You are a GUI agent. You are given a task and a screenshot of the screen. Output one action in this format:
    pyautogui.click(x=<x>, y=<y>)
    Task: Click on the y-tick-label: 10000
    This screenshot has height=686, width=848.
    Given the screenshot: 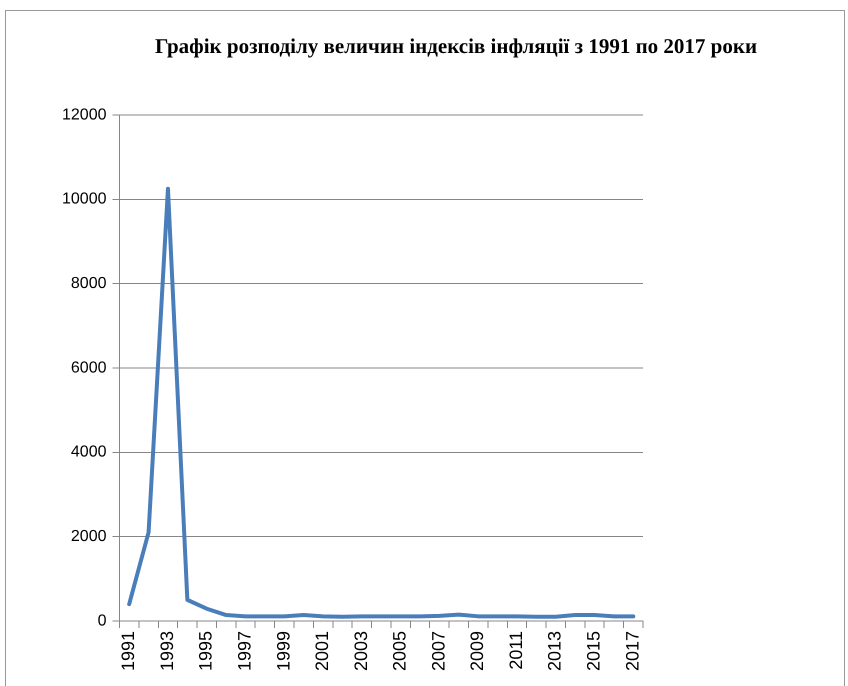 What is the action you would take?
    pyautogui.click(x=84, y=199)
    